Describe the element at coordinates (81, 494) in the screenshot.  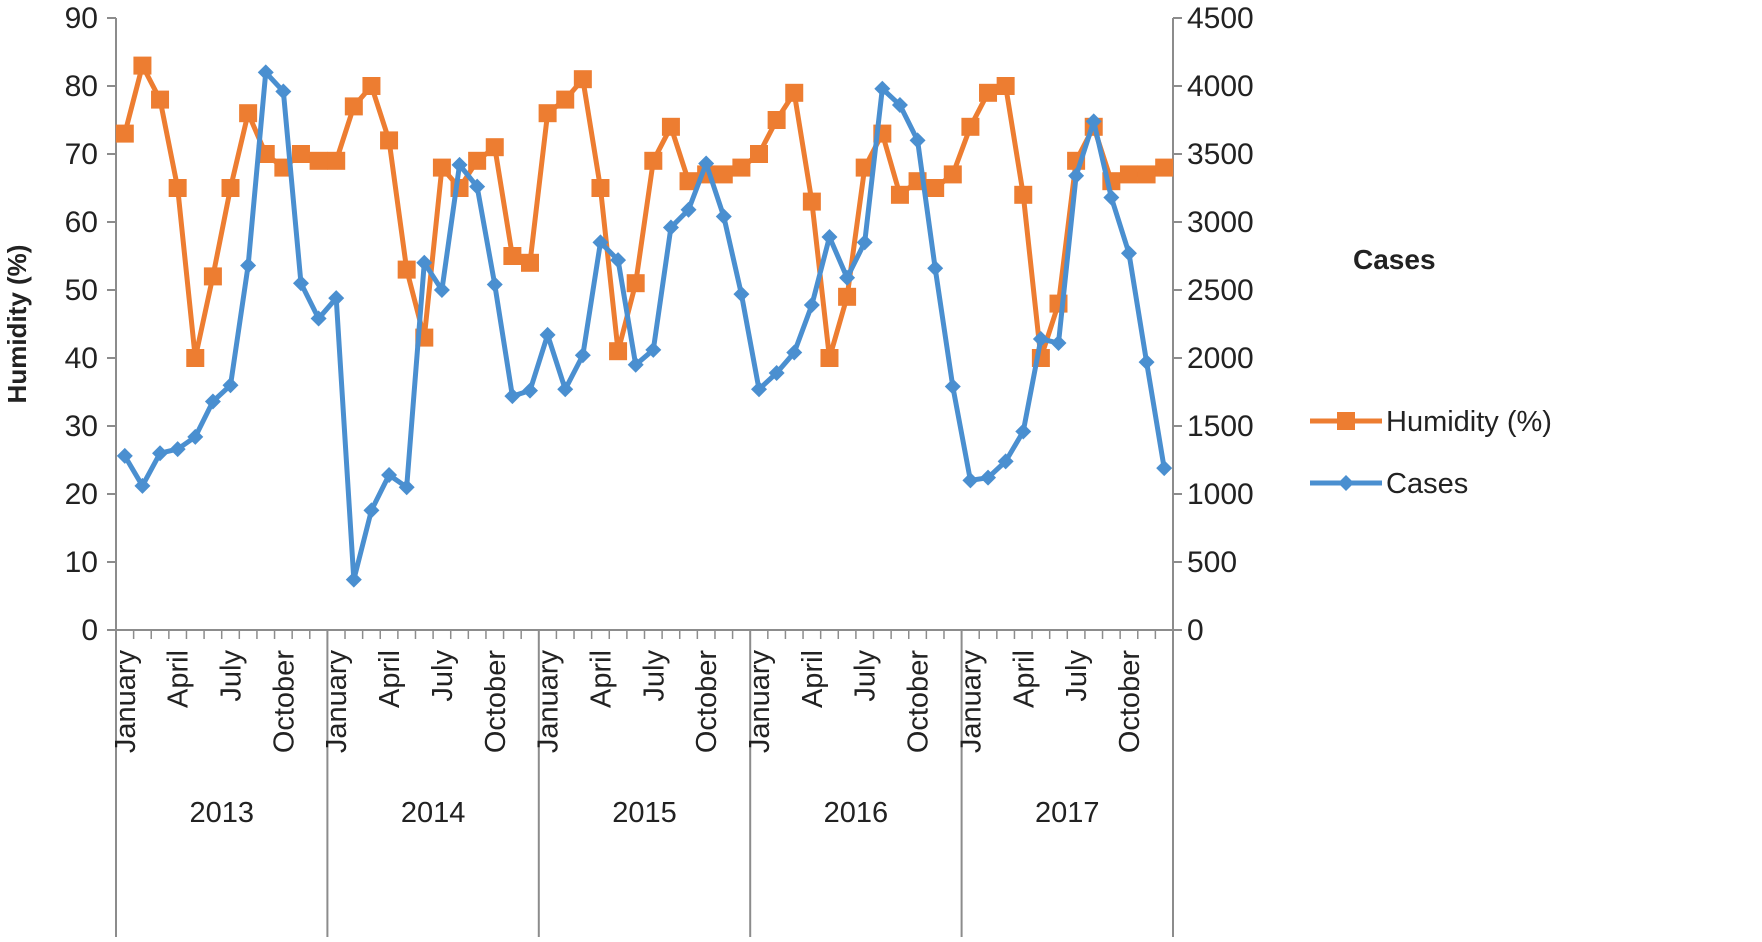
I see `left-y-tick-label: 20` at that location.